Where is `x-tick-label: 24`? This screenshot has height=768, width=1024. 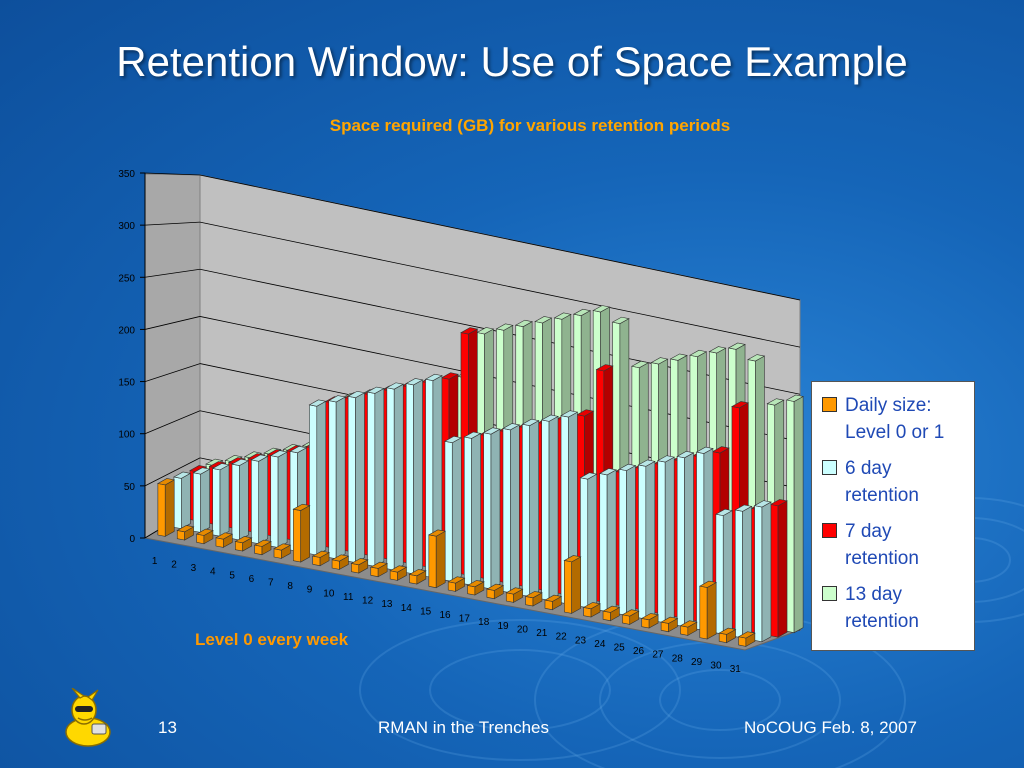
x-tick-label: 24 is located at coordinates (600, 644).